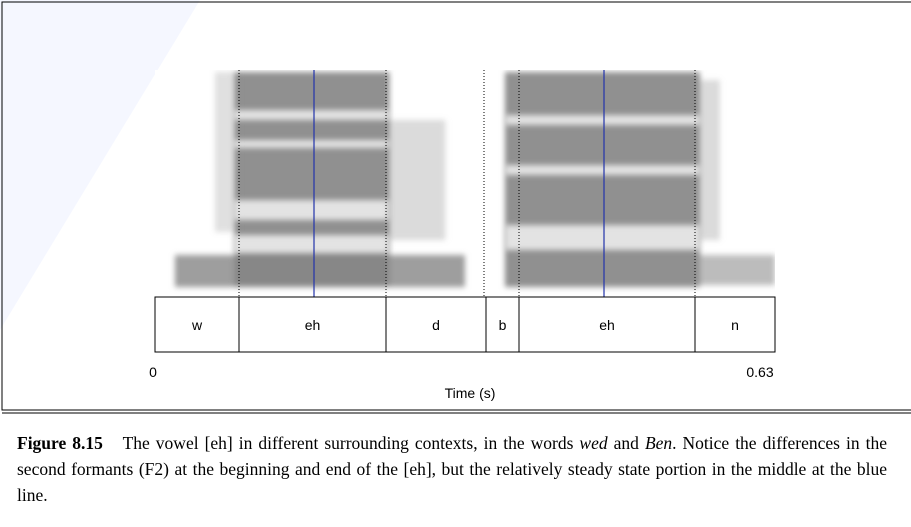 This screenshot has width=911, height=527. Describe the element at coordinates (197, 325) in the screenshot. I see `segment-label: w` at that location.